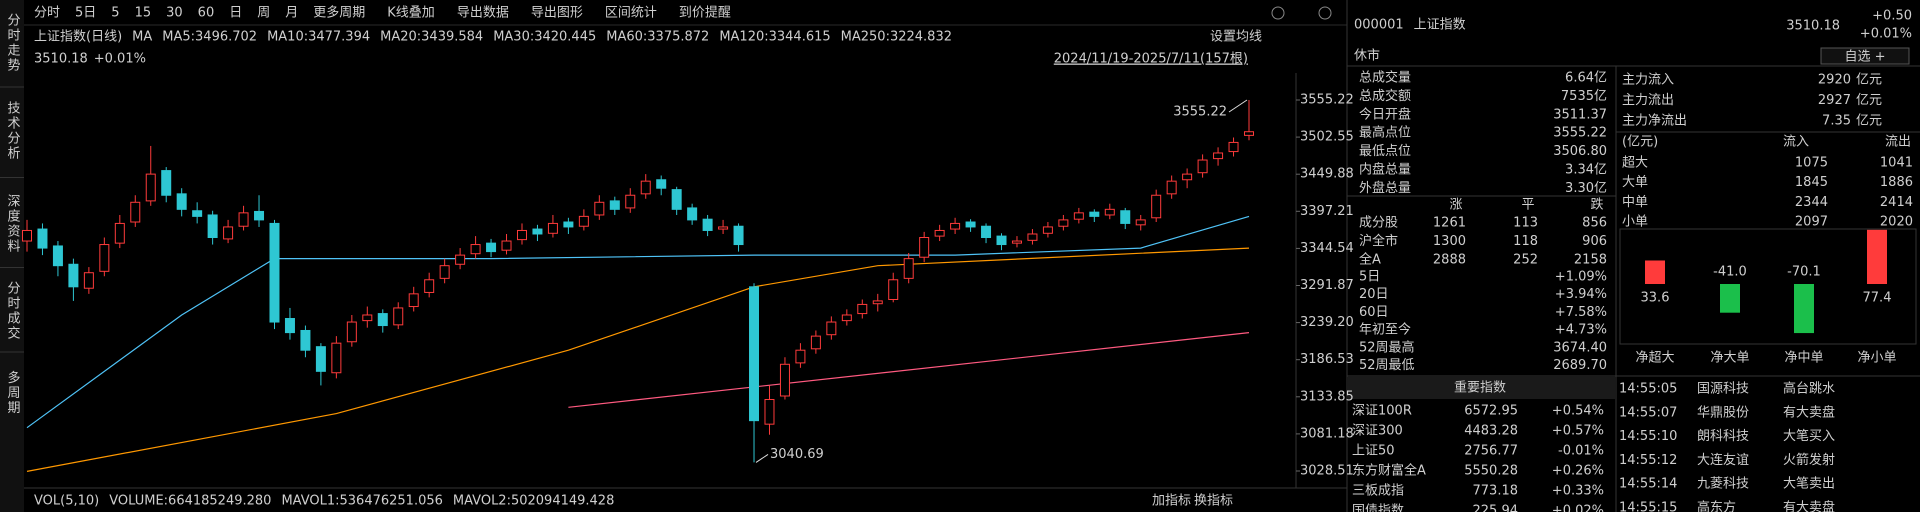 The height and width of the screenshot is (512, 1920). What do you see at coordinates (1586, 188) in the screenshot?
I see `stat-value: 3.30亿` at bounding box center [1586, 188].